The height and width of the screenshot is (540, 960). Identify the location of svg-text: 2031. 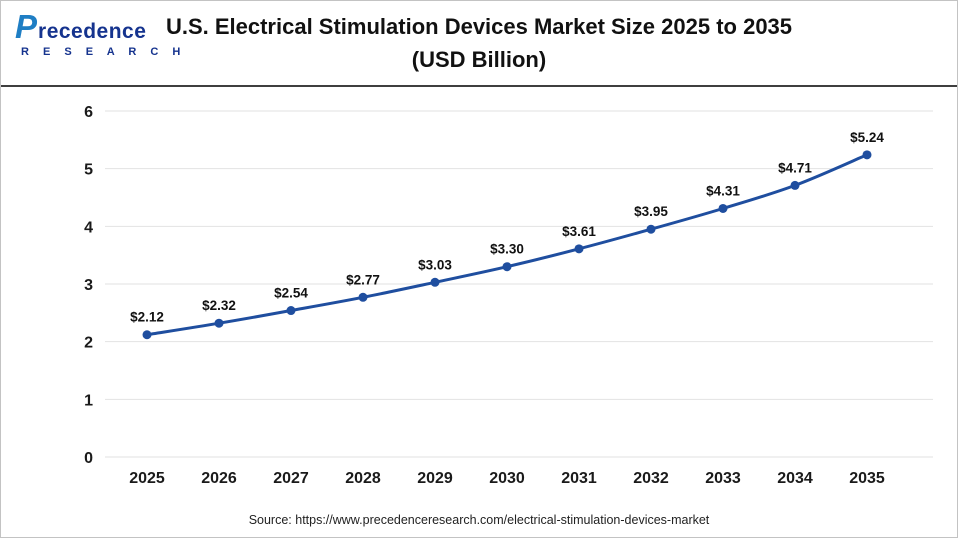
(579, 478).